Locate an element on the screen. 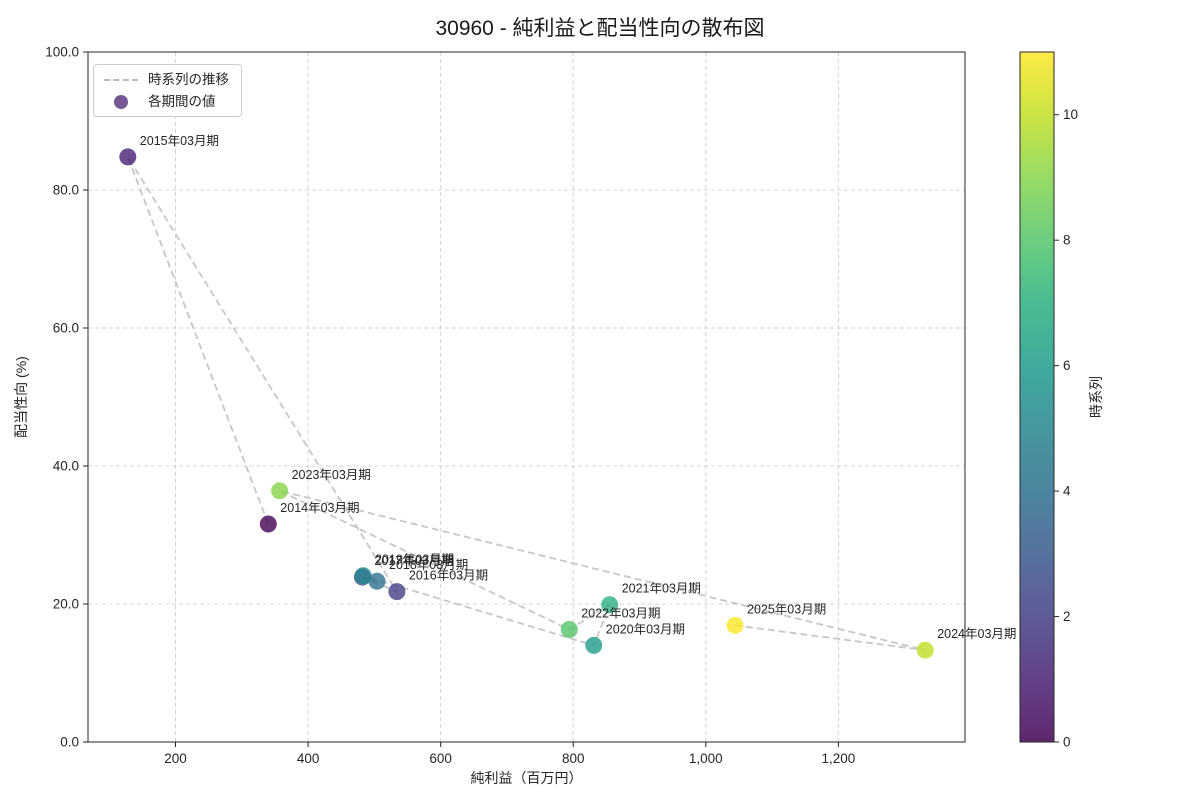  point-label: 2021年03月期 is located at coordinates (661, 589).